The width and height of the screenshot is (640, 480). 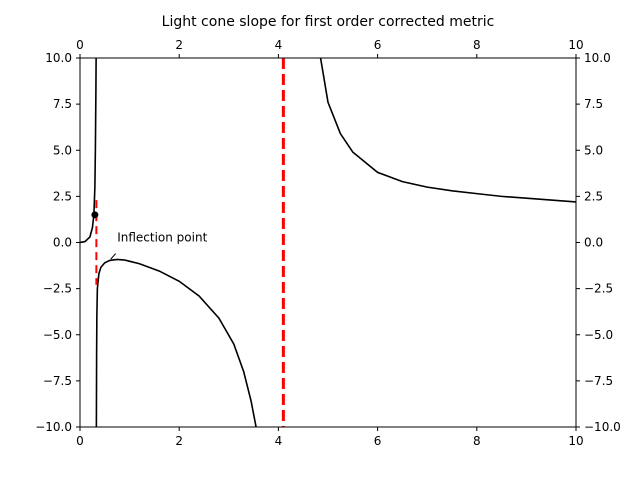 What do you see at coordinates (378, 441) in the screenshot?
I see `x-tick-label-bottom: 6` at bounding box center [378, 441].